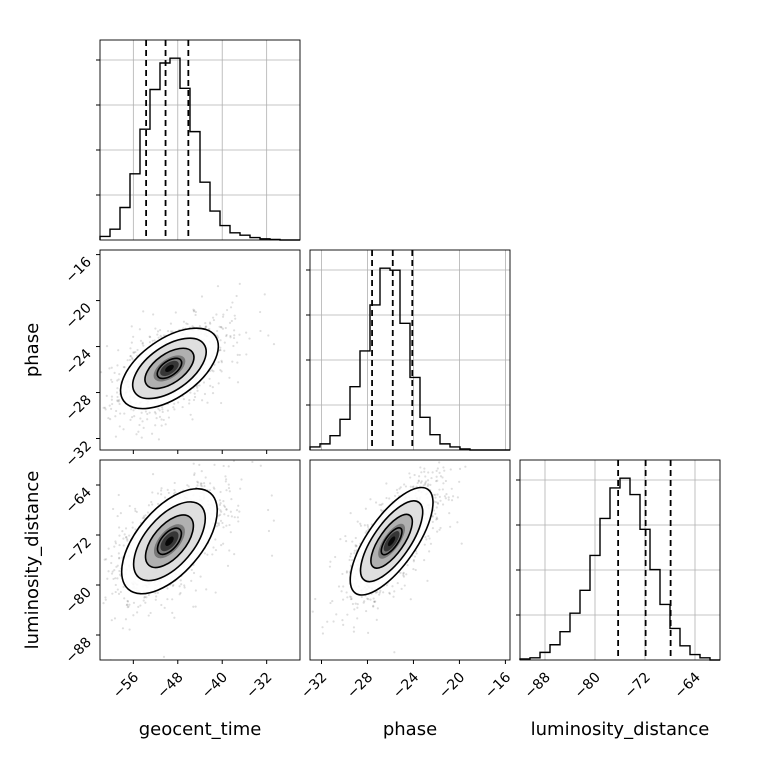  I want to click on panel-frame, so click(620, 560).